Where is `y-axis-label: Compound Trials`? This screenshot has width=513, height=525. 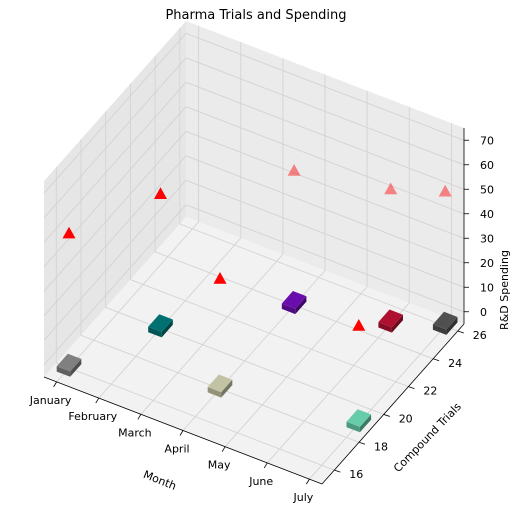 y-axis-label: Compound Trials is located at coordinates (427, 437).